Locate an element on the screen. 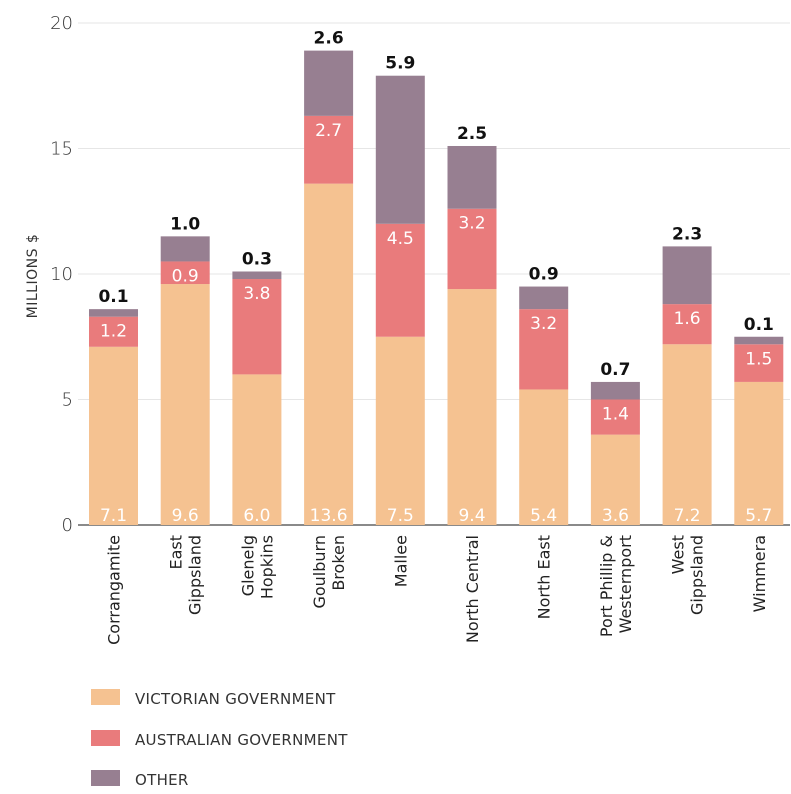  data-label: 2.5 is located at coordinates (472, 134).